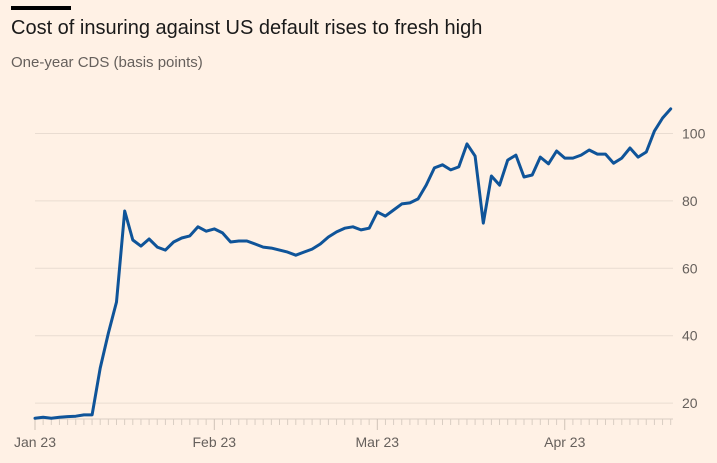  Describe the element at coordinates (378, 442) in the screenshot. I see `x-tick-label: Mar 23` at that location.